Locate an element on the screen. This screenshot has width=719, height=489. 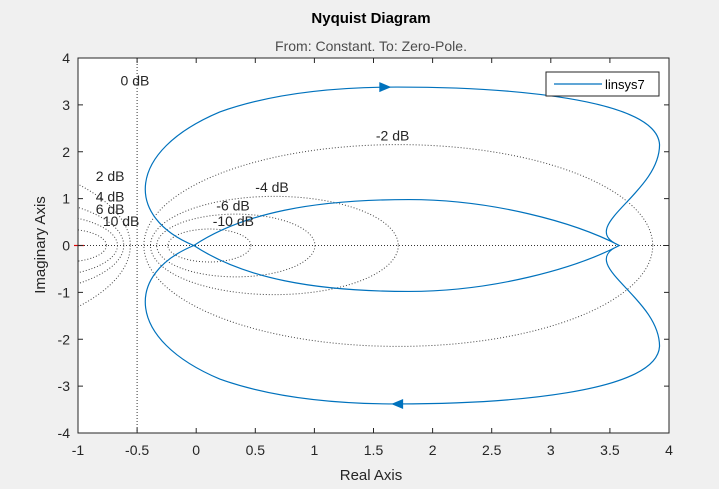
db-label: 6 dB is located at coordinates (110, 209).